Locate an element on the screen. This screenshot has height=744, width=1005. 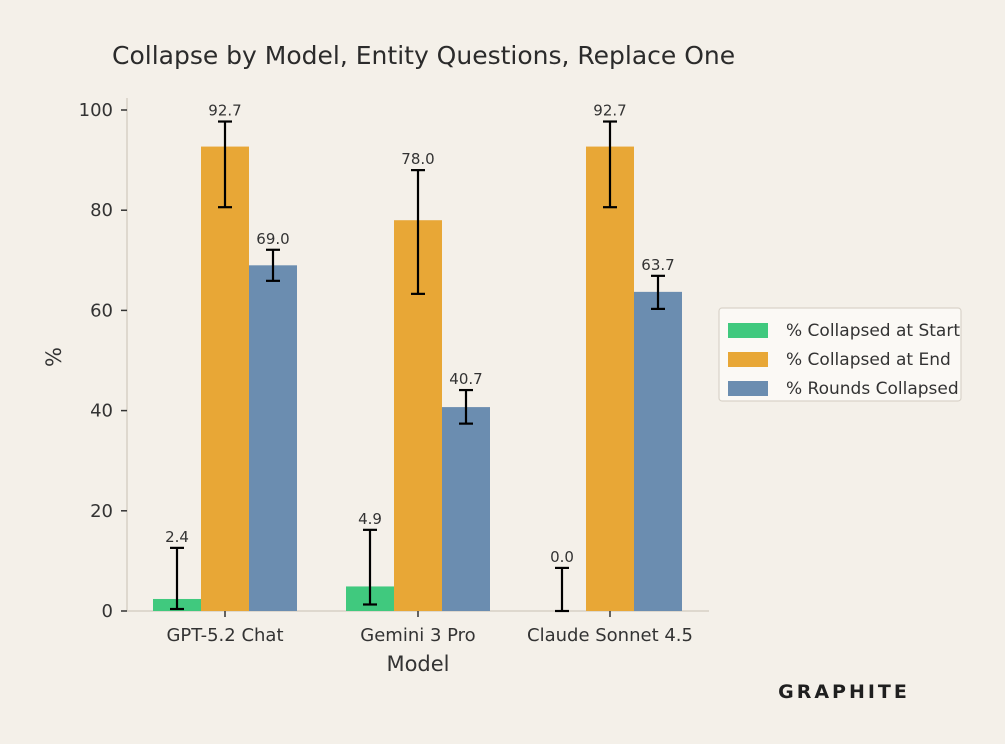
y-axis-label: % is located at coordinates (54, 357).